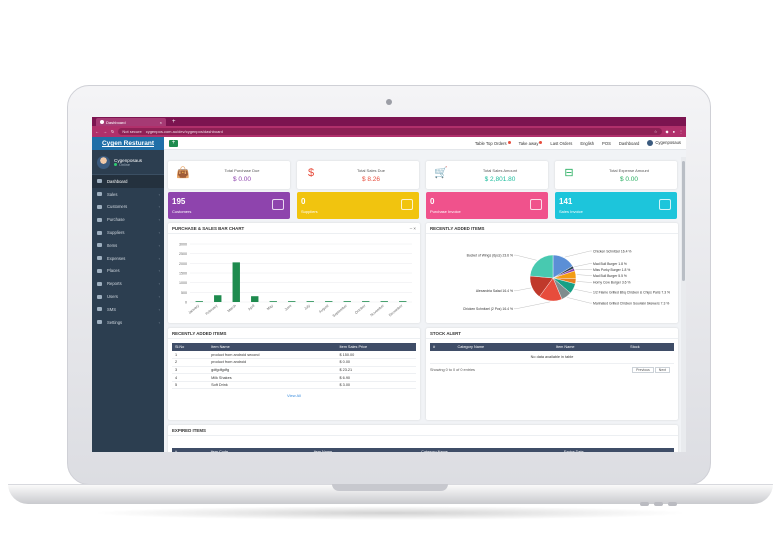 This screenshot has height=551, width=781. What do you see at coordinates (194, 309) in the screenshot?
I see `x-tick-label: January` at bounding box center [194, 309].